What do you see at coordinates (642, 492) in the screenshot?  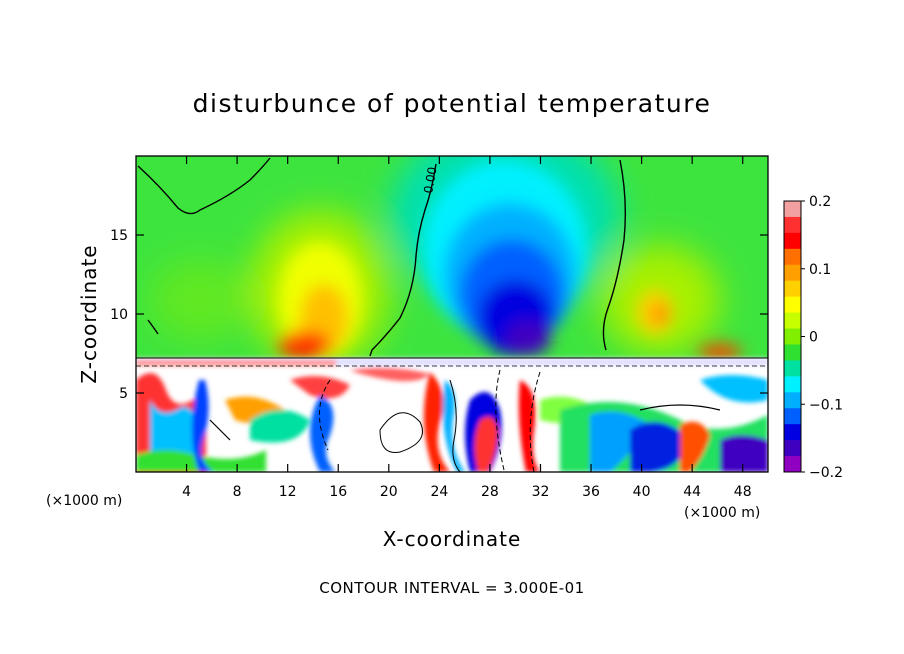 I see `x-tick-label: 40` at bounding box center [642, 492].